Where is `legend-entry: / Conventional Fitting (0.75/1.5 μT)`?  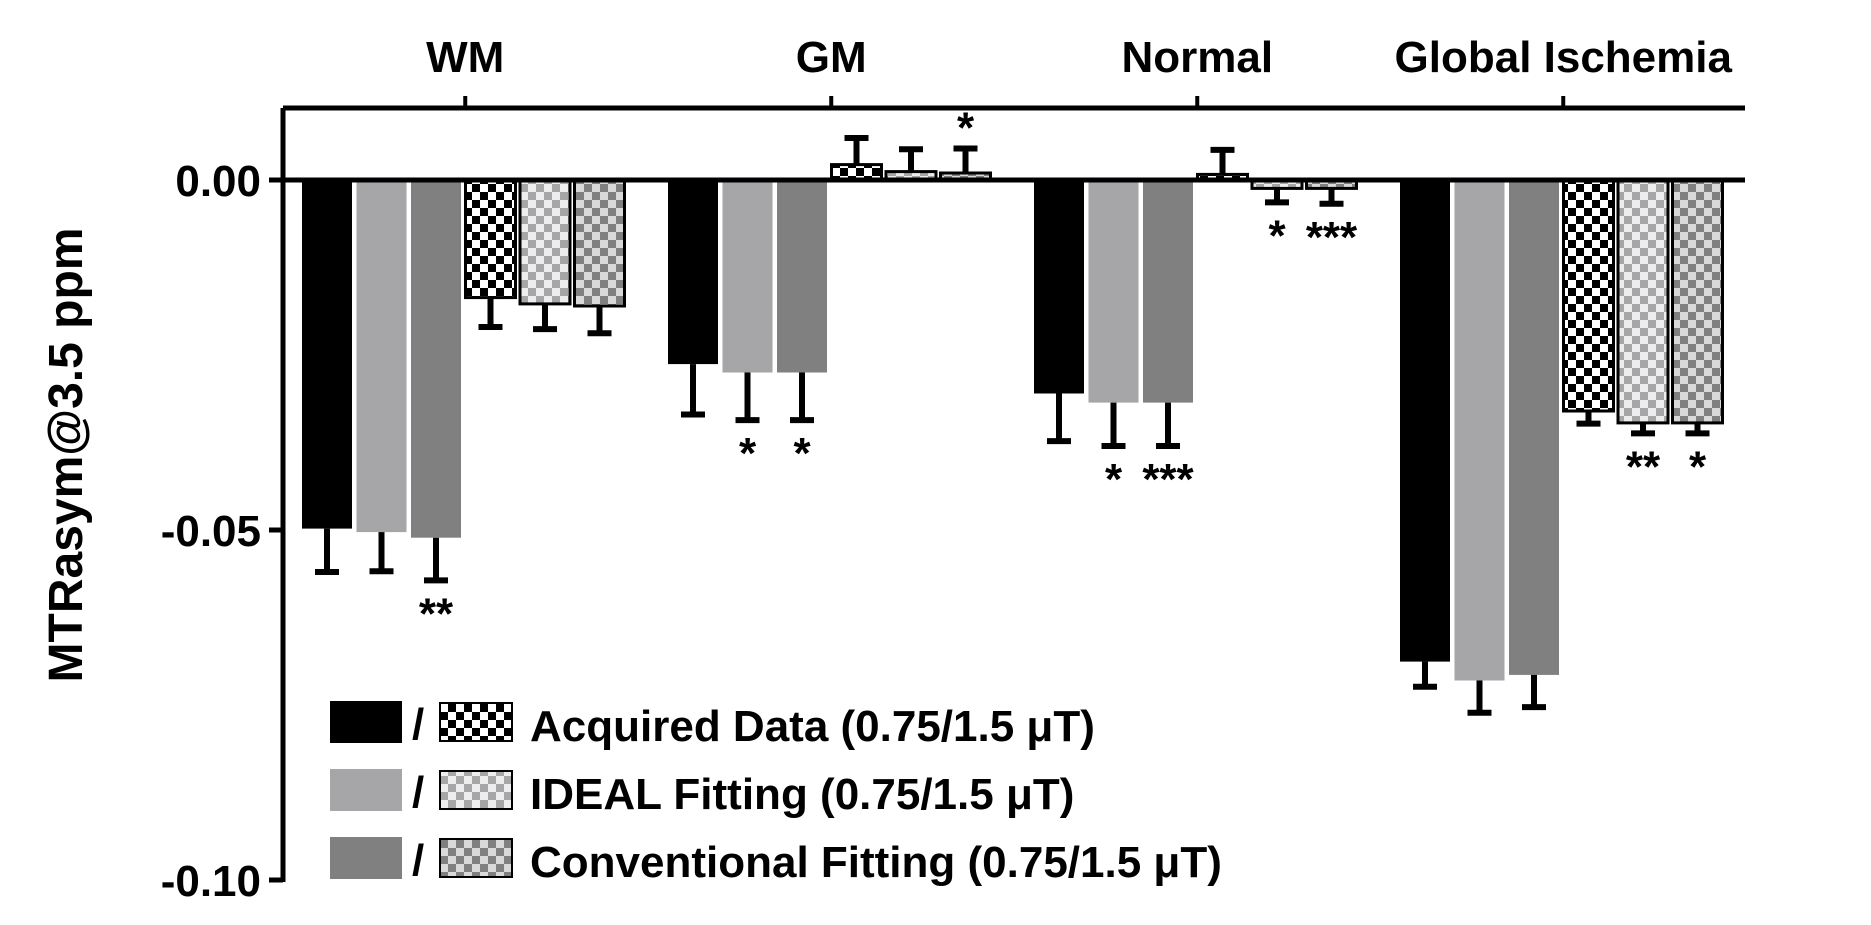 legend-entry: / Conventional Fitting (0.75/1.5 μT) is located at coordinates (776, 861).